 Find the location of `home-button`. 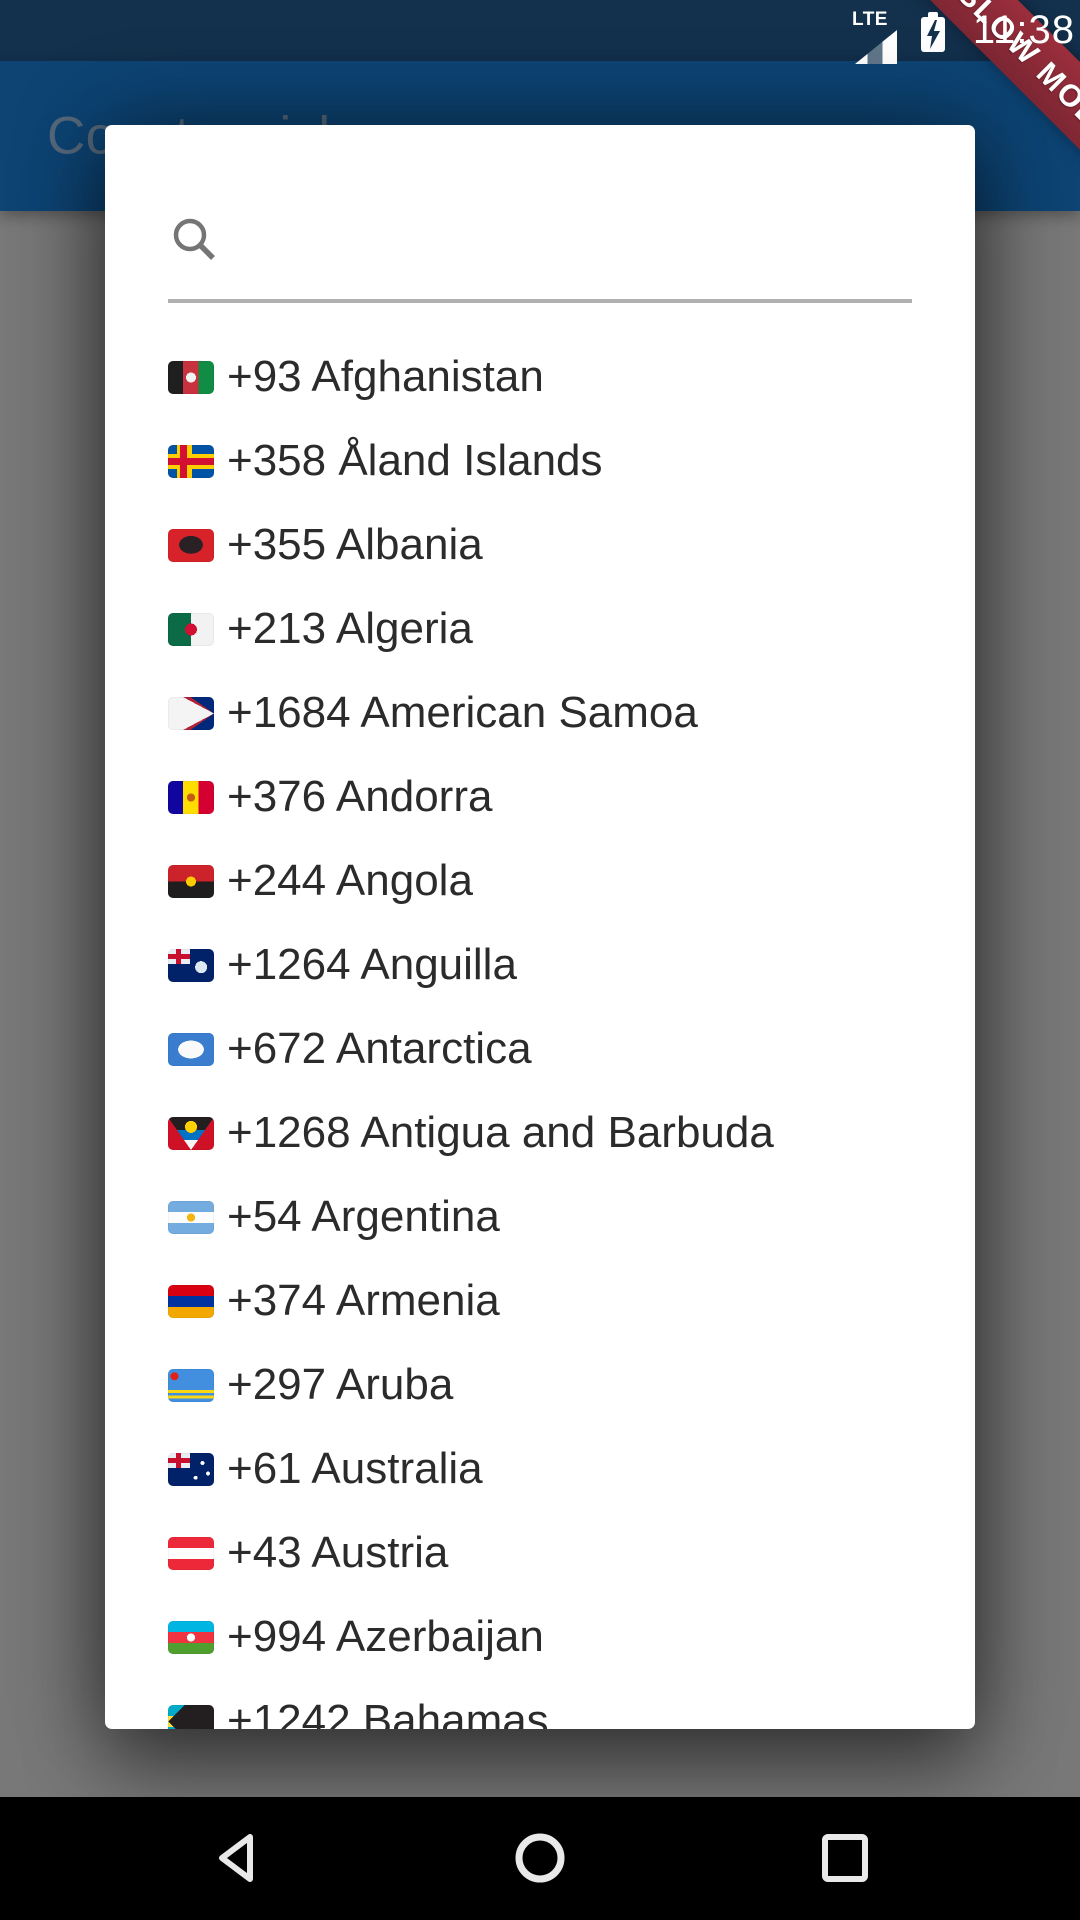

home-button is located at coordinates (540, 1858).